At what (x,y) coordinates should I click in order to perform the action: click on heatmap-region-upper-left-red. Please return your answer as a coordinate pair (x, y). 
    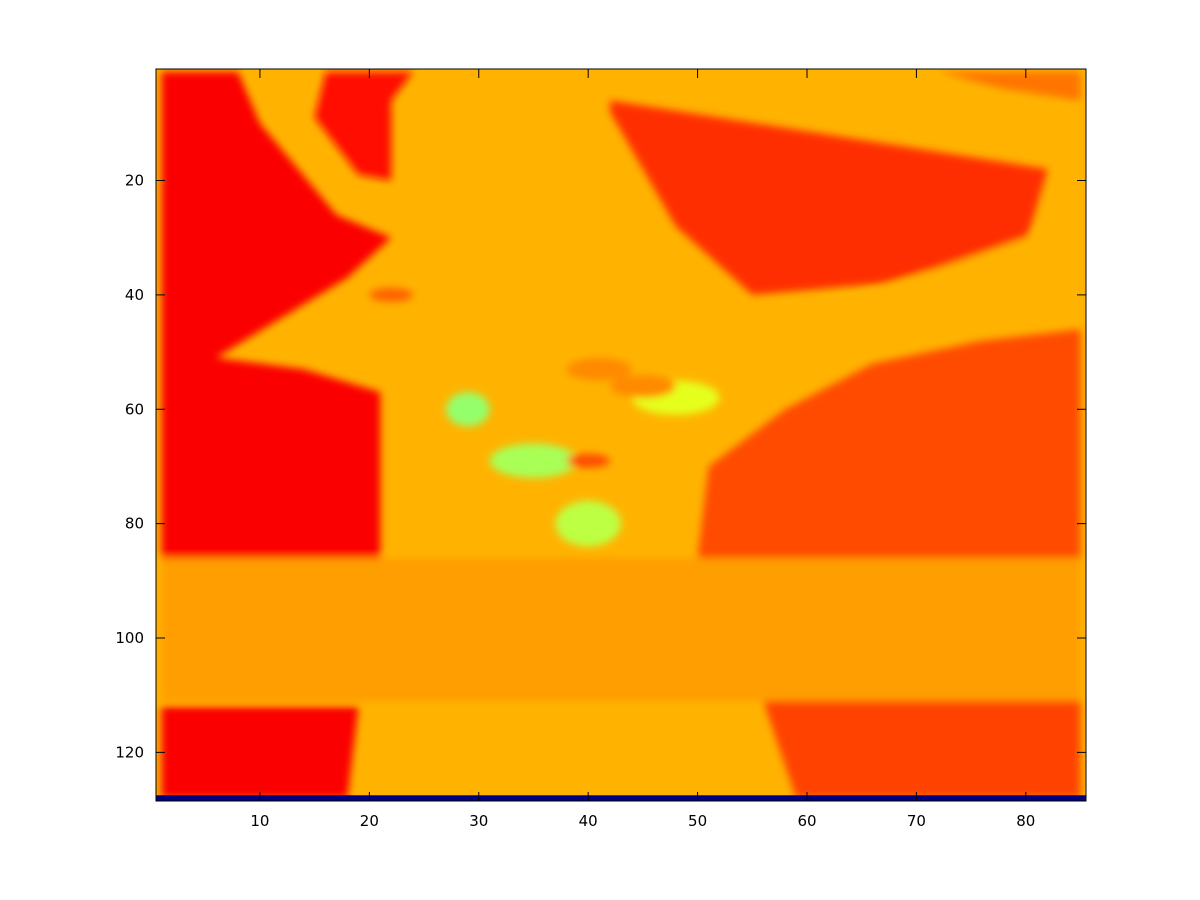
    Looking at the image, I should click on (276, 314).